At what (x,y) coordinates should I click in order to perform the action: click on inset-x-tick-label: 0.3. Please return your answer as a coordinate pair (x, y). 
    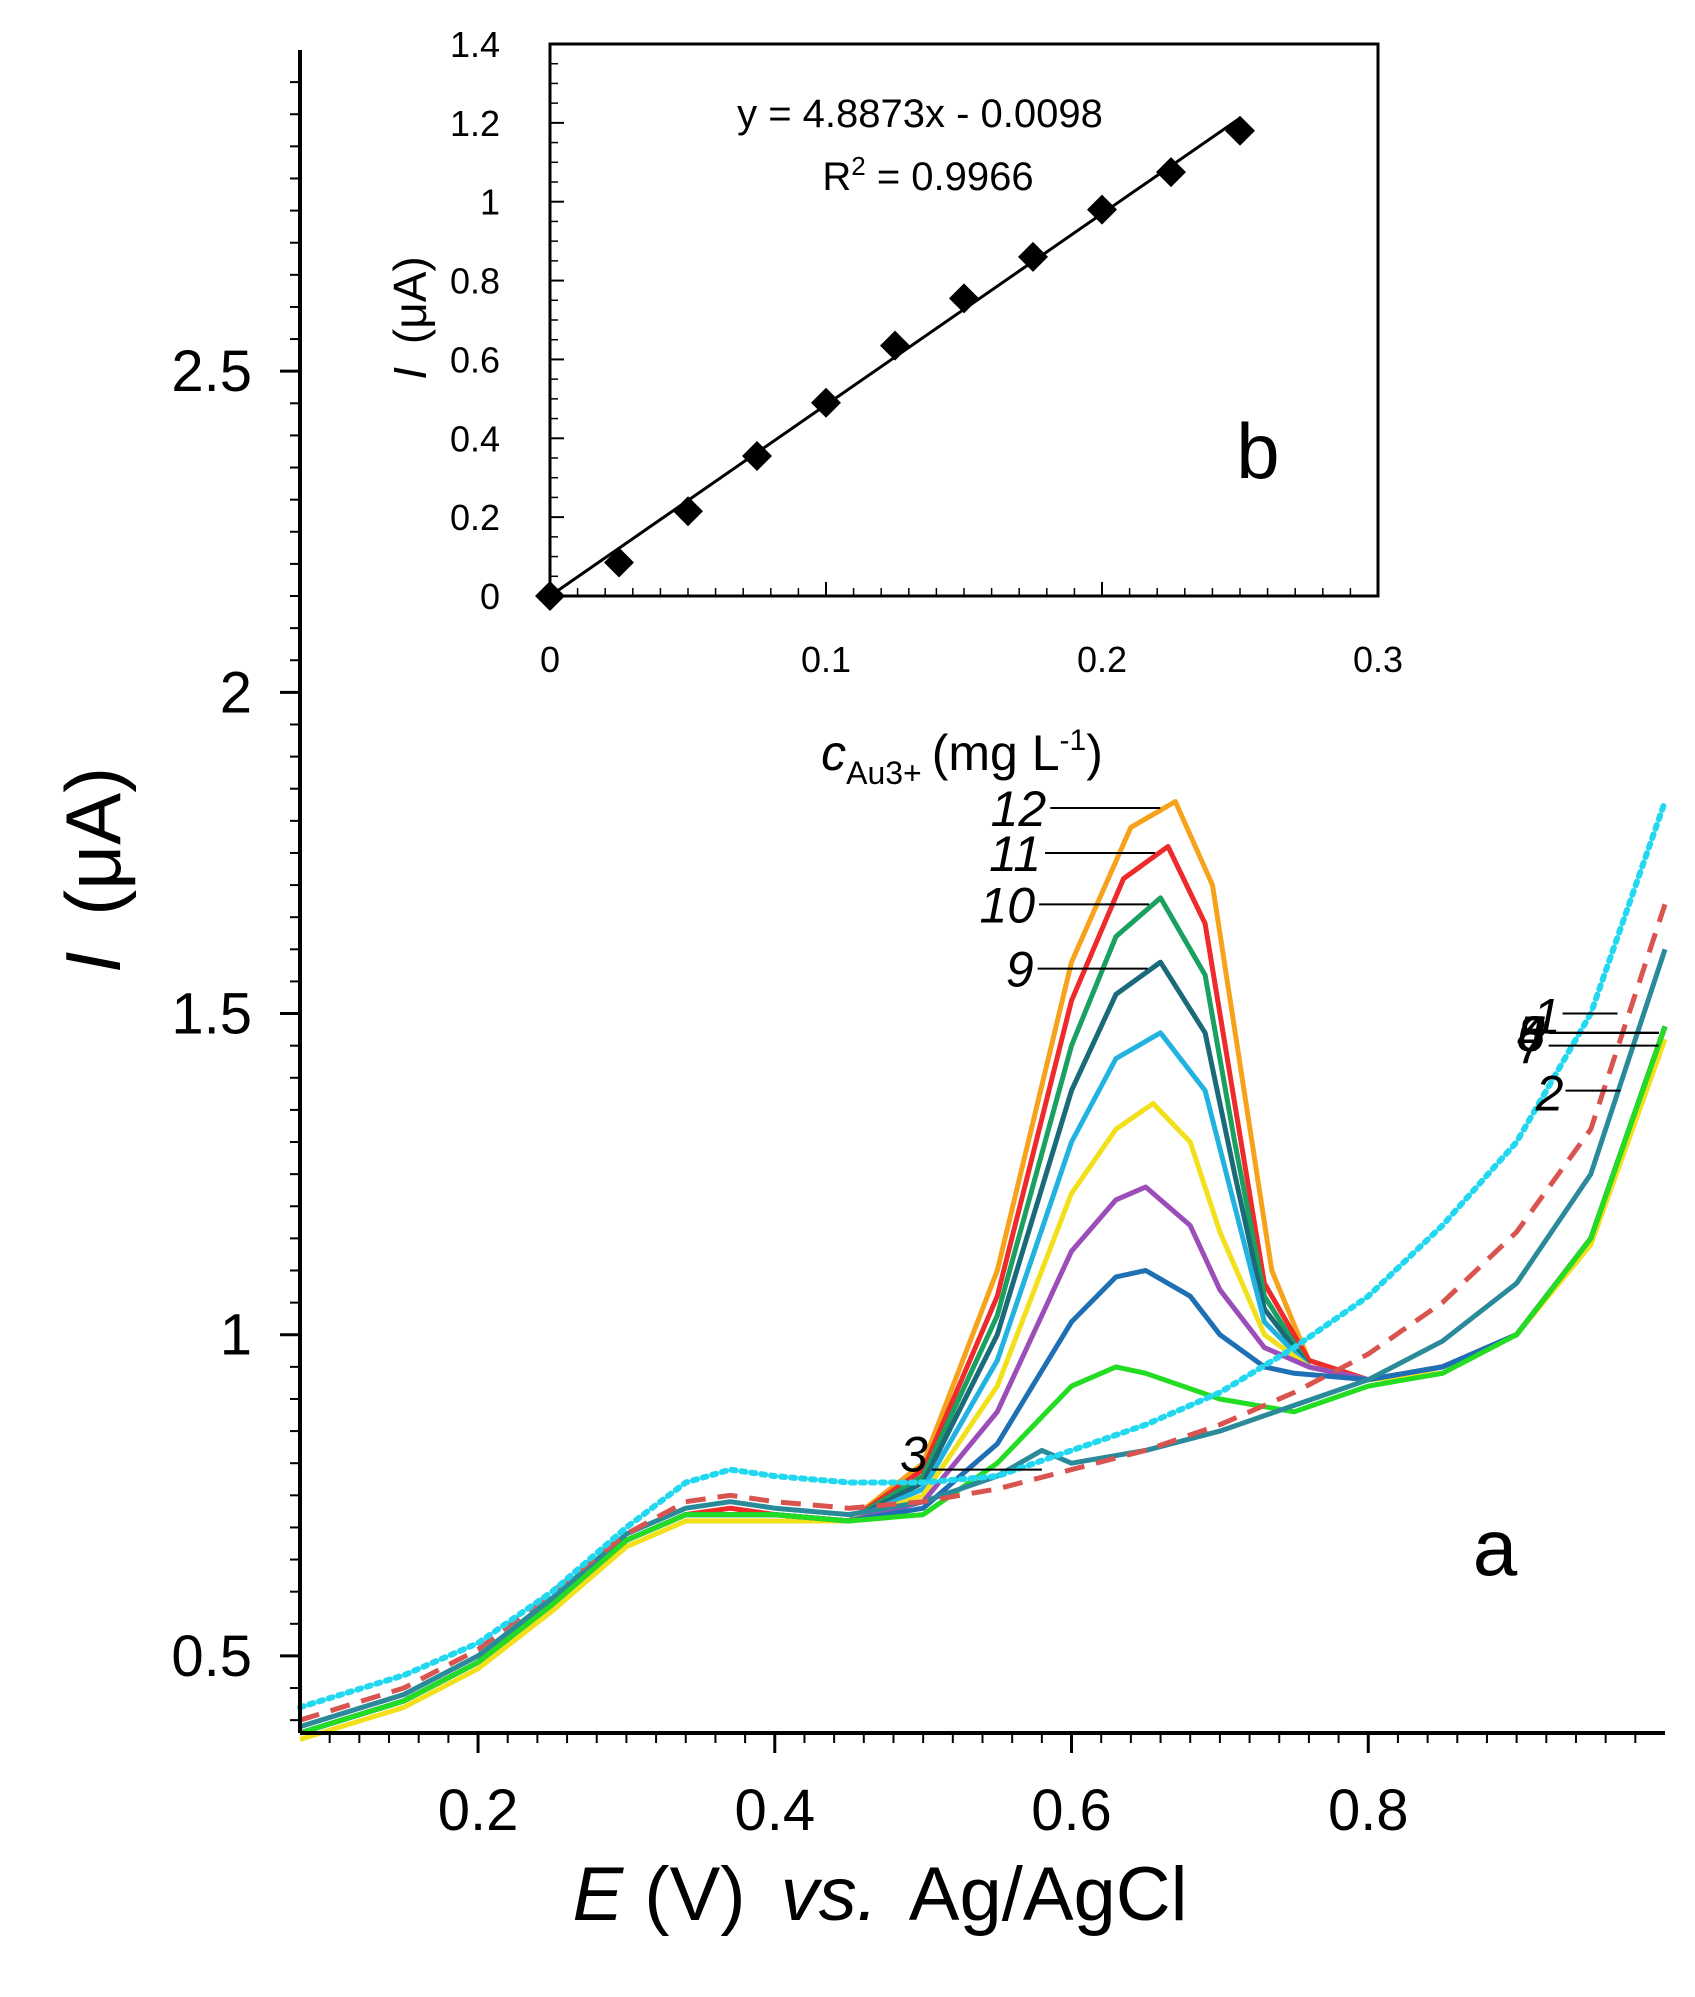
    Looking at the image, I should click on (1378, 659).